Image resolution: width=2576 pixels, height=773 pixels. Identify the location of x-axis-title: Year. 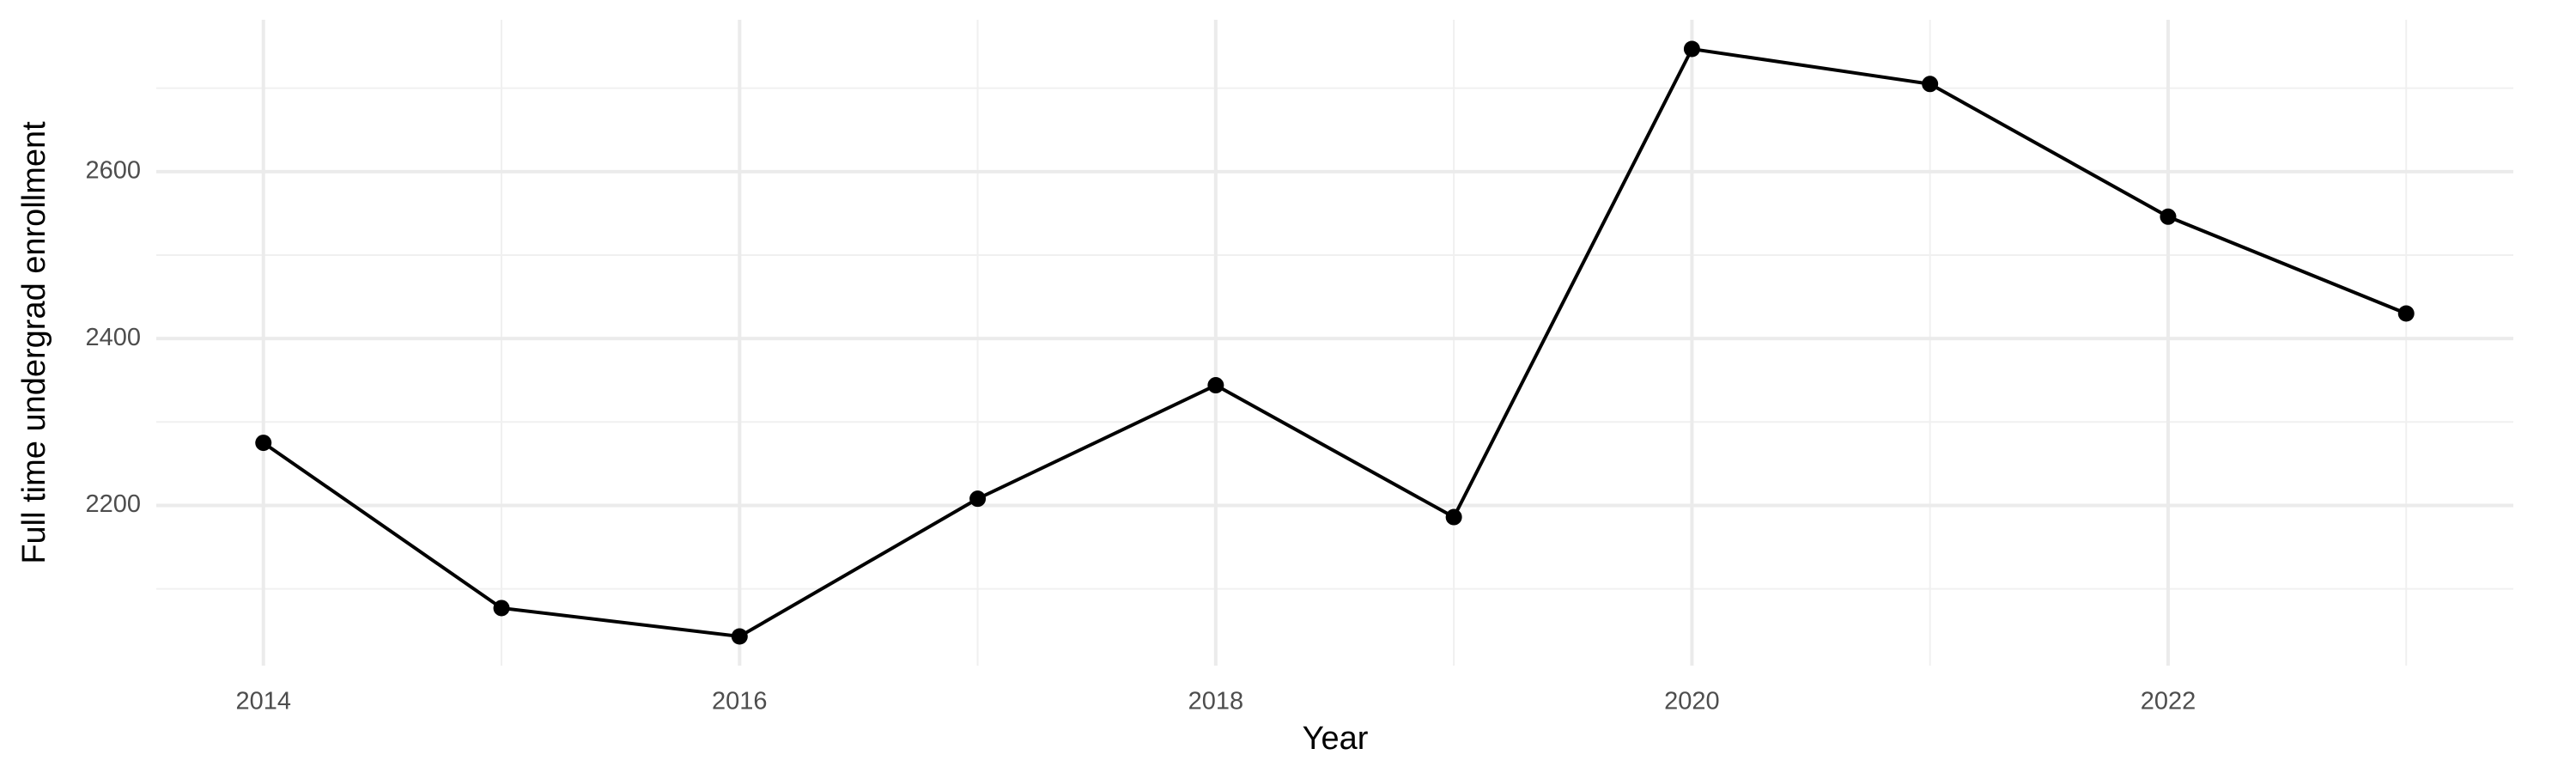
(1336, 739).